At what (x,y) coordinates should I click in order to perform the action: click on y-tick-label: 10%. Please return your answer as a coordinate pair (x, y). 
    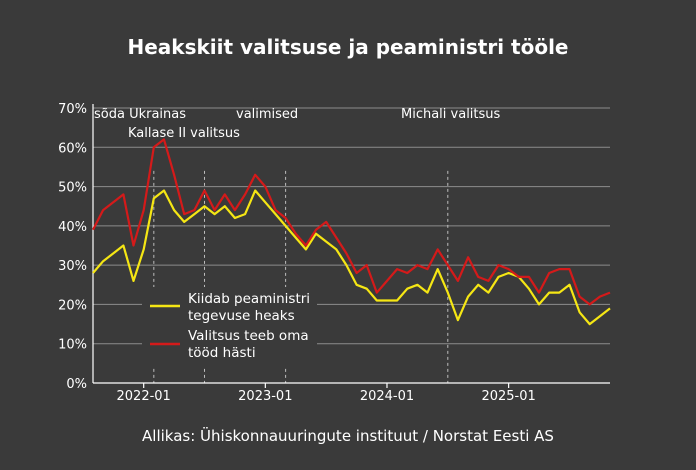
    Looking at the image, I should click on (72, 345).